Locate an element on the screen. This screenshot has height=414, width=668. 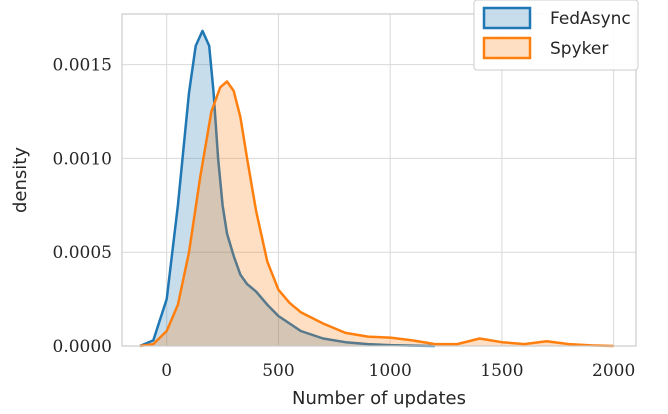
x-tick-label: 1500 is located at coordinates (501, 371).